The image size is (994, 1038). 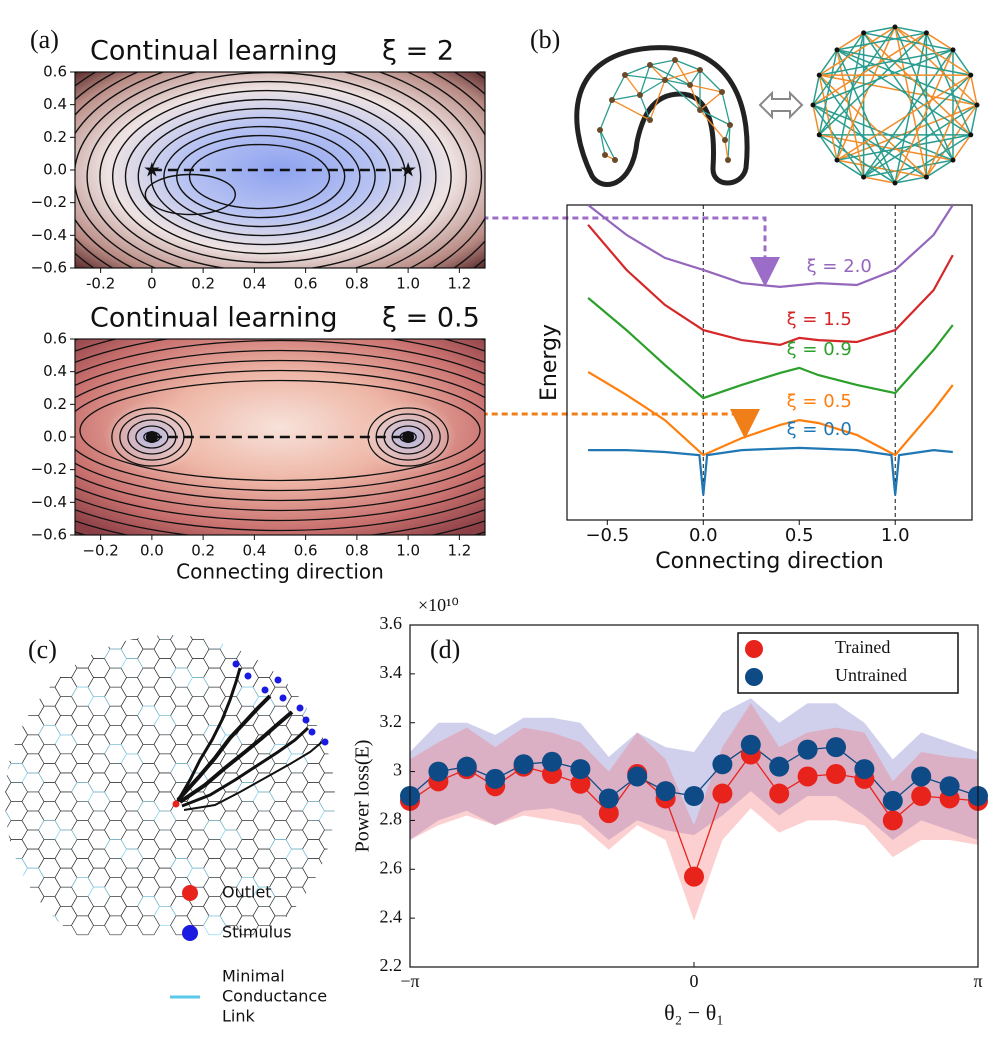 What do you see at coordinates (49, 202) in the screenshot?
I see `y-tick-label: −0.2` at bounding box center [49, 202].